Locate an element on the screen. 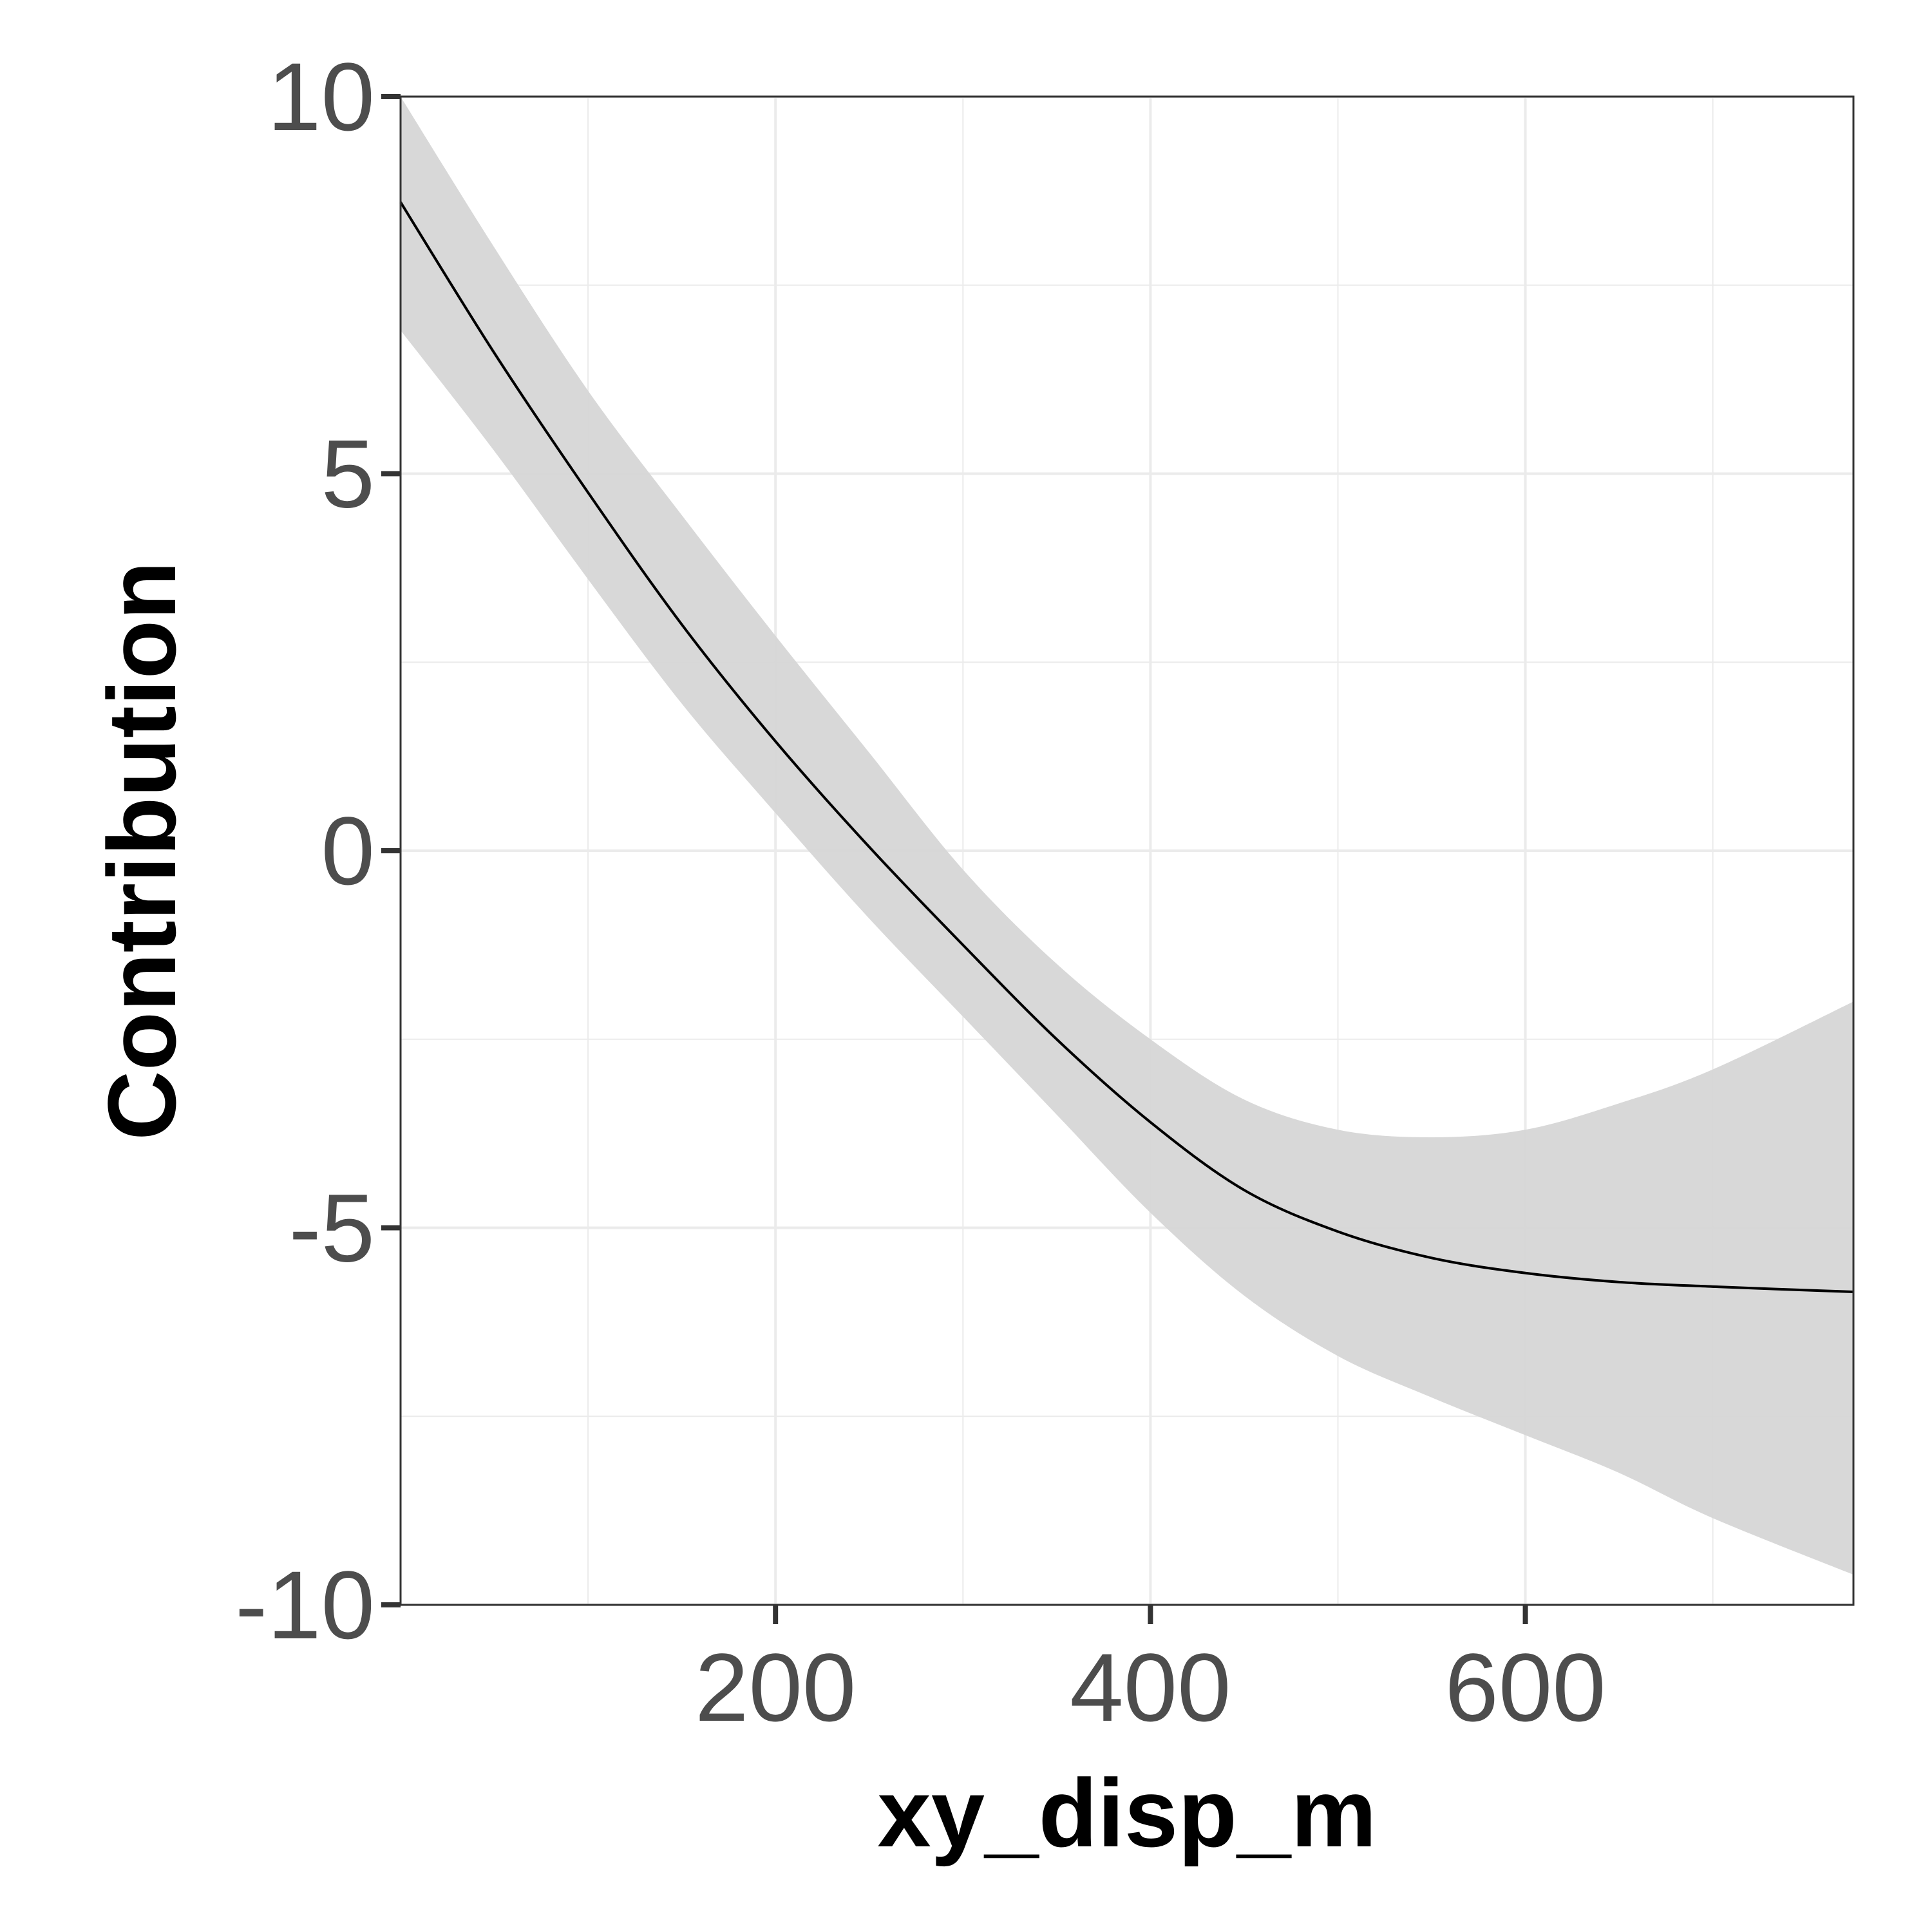 This screenshot has height=1932, width=1932. y-tick-label: -10 is located at coordinates (305, 1605).